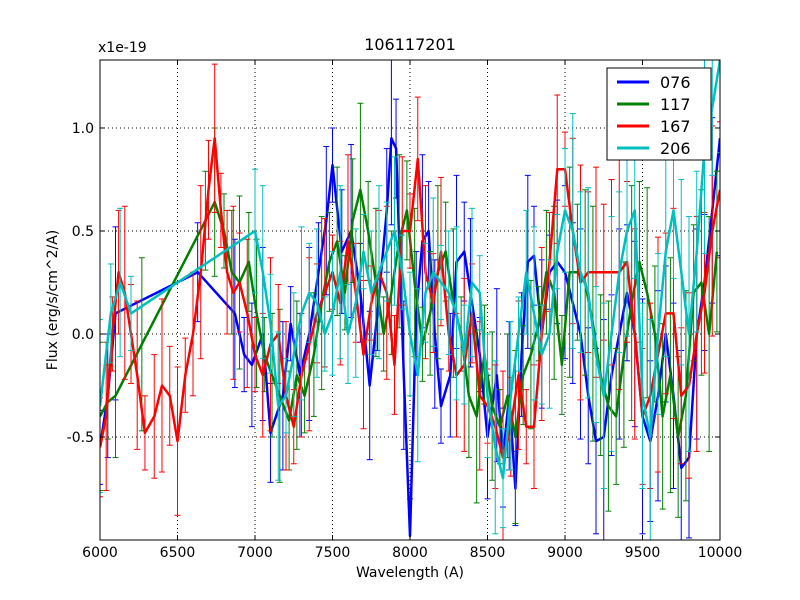  I want to click on x-tick-label: 7500, so click(333, 553).